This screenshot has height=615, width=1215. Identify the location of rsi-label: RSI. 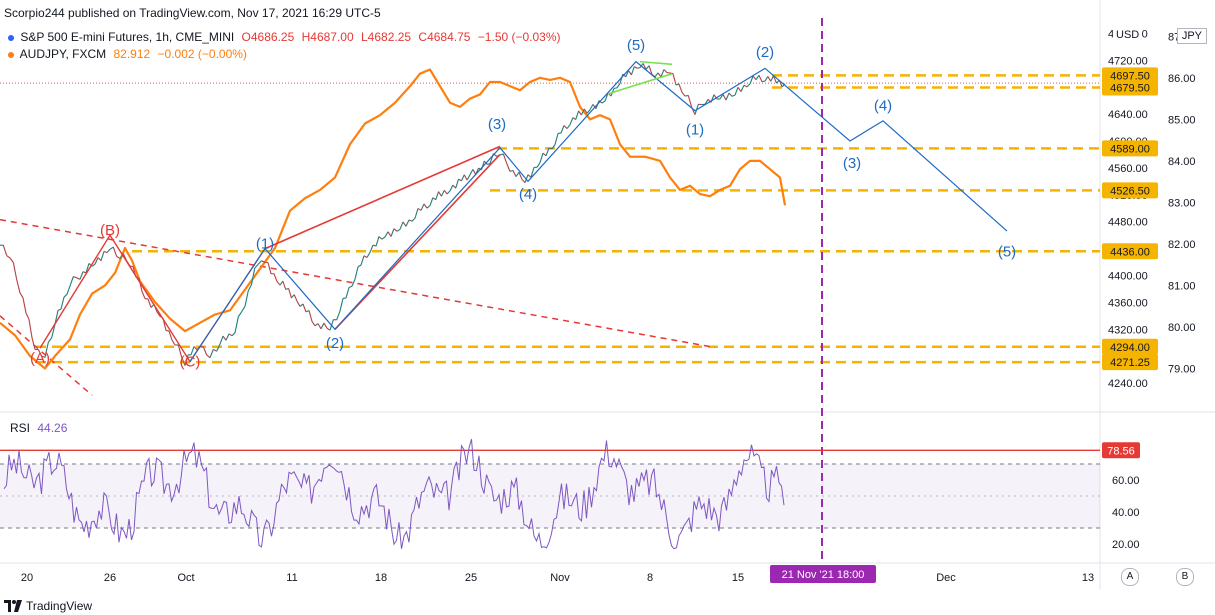
(20, 428).